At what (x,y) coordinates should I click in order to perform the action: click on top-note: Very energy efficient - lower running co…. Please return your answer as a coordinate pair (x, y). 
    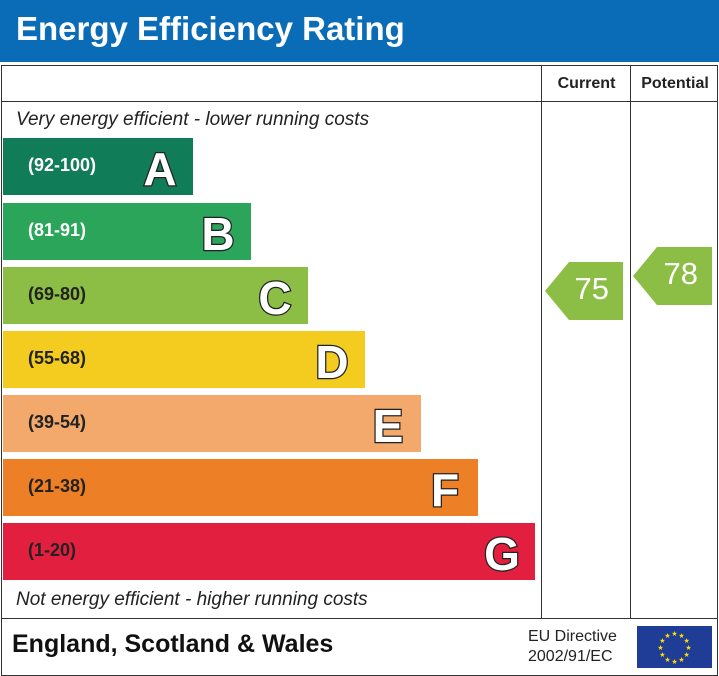
    Looking at the image, I should click on (193, 119).